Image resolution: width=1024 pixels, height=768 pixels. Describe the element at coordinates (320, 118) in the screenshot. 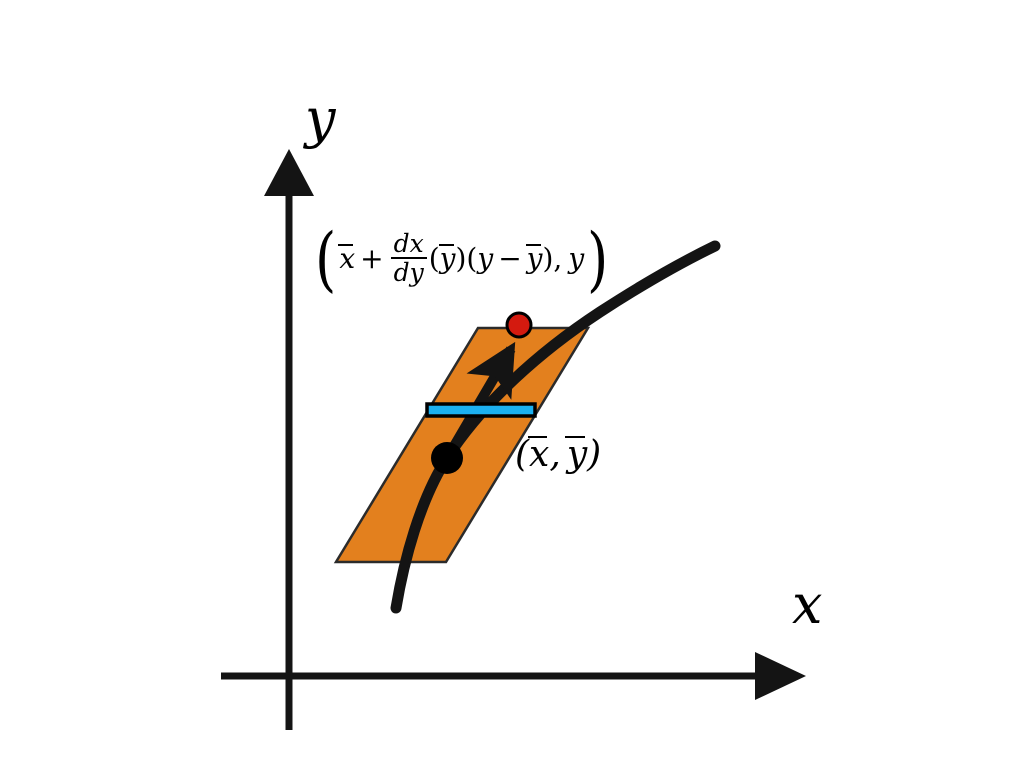

I see `axis-label-y: y` at that location.